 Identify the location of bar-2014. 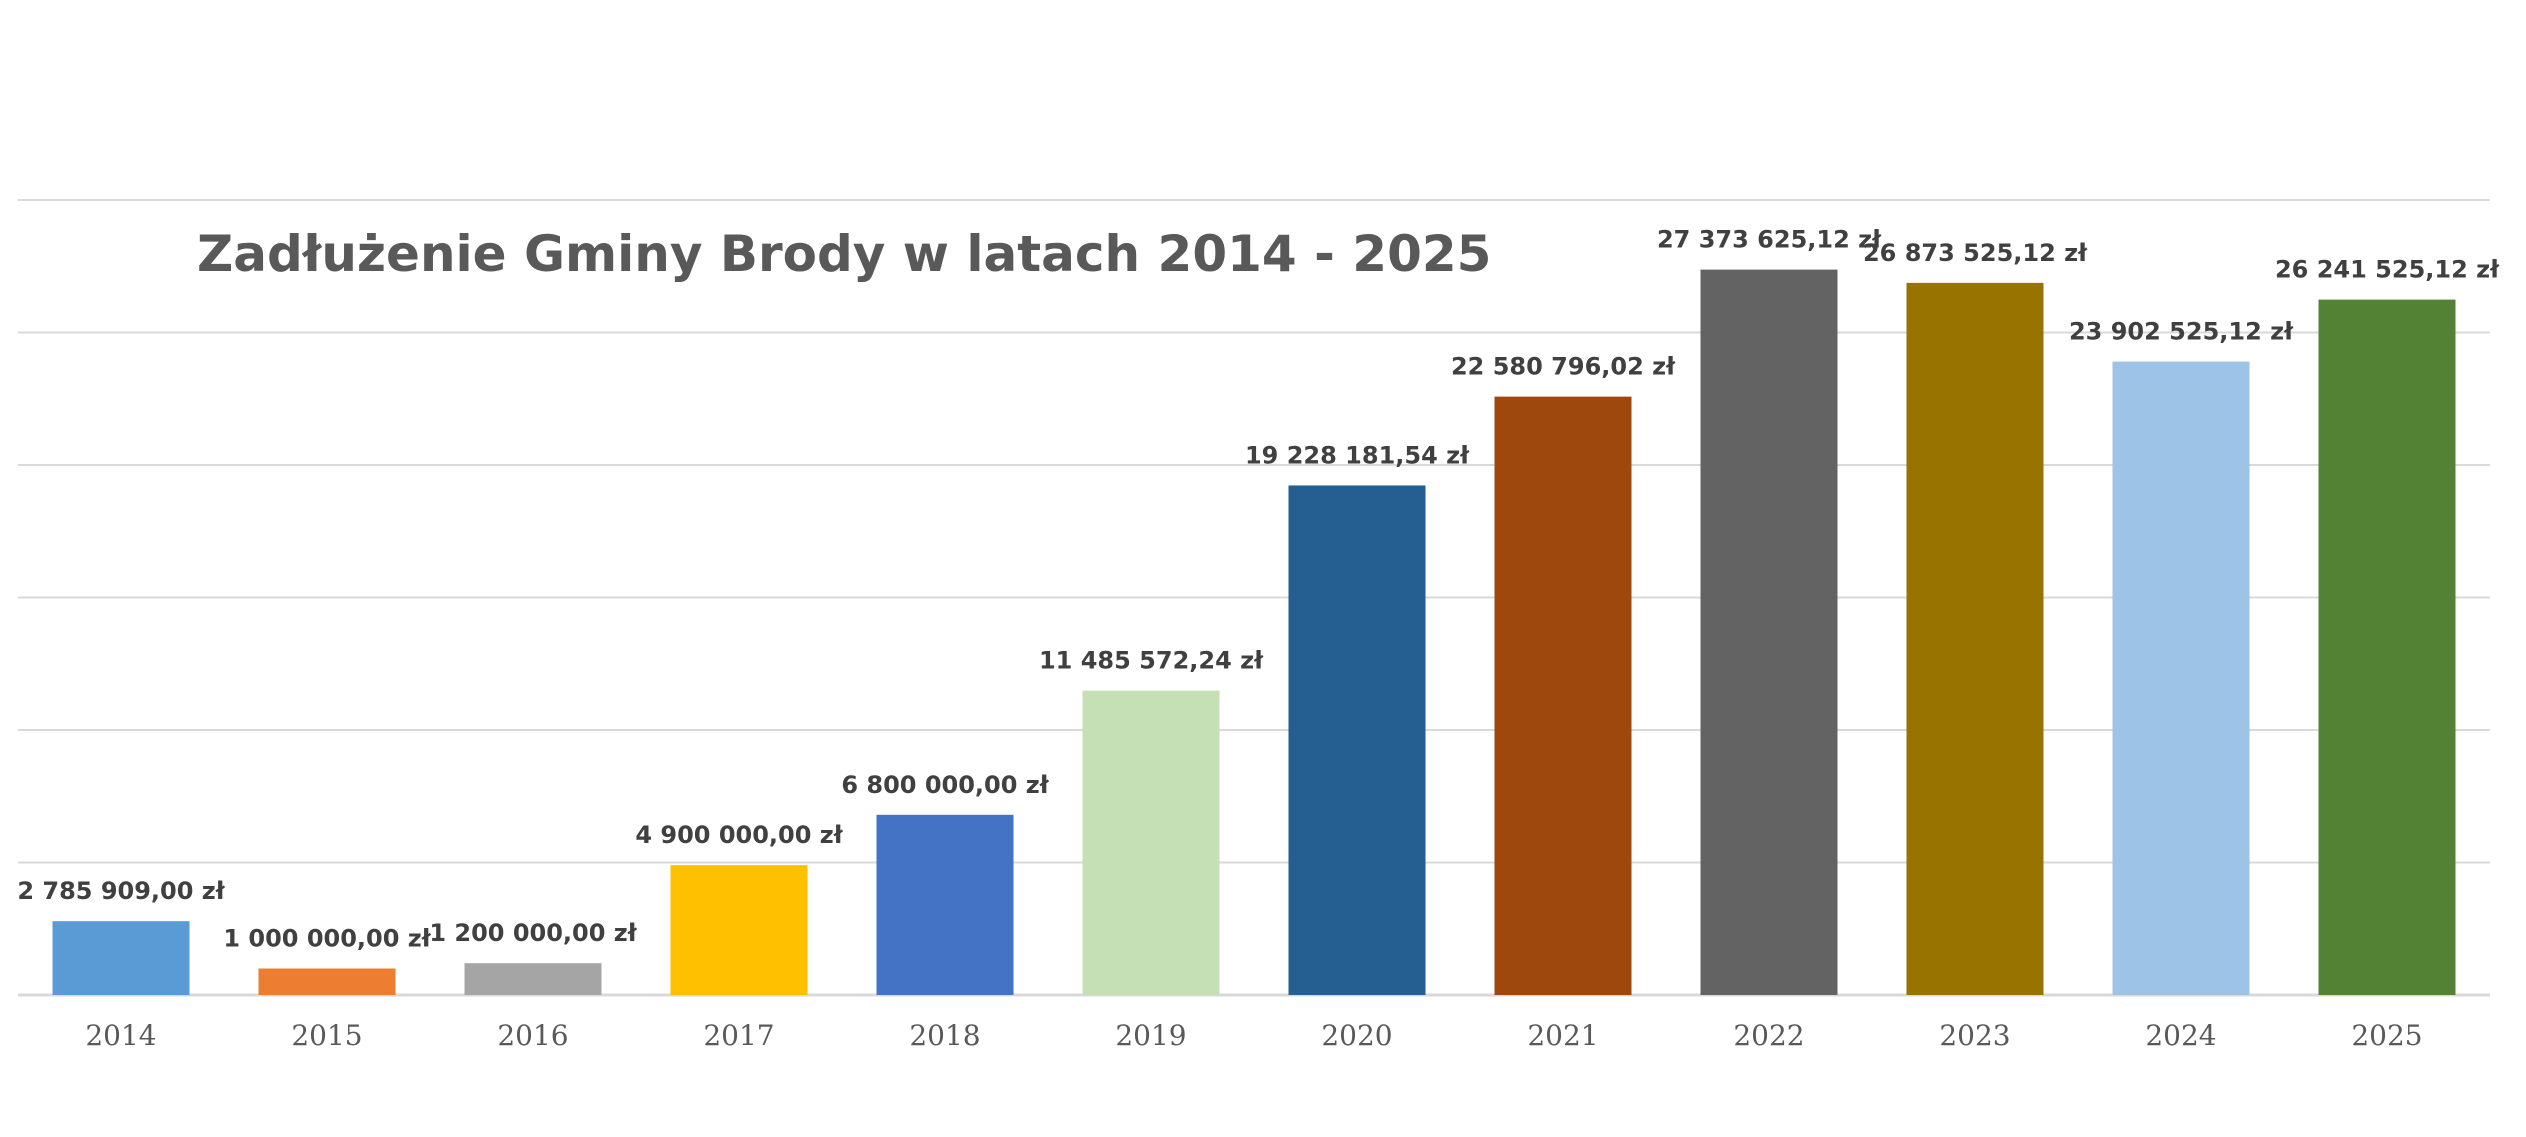
(121, 958).